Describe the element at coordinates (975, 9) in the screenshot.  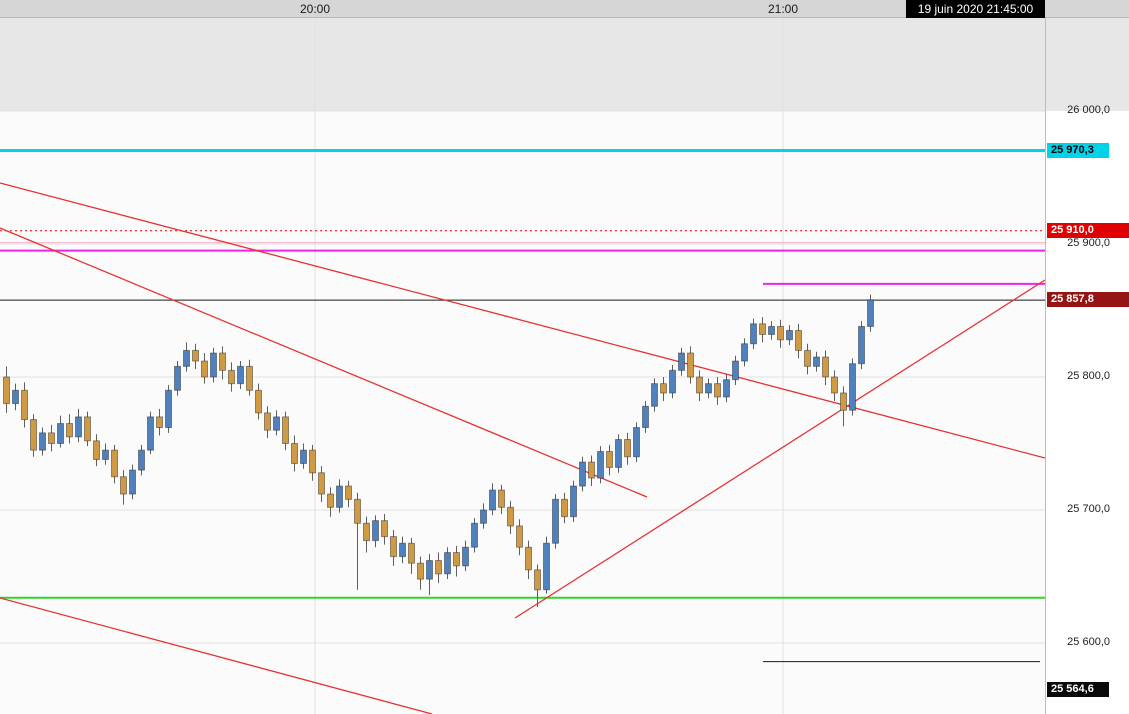
I see `cursor-timestamp: 19 juin 2020 21:45:00` at that location.